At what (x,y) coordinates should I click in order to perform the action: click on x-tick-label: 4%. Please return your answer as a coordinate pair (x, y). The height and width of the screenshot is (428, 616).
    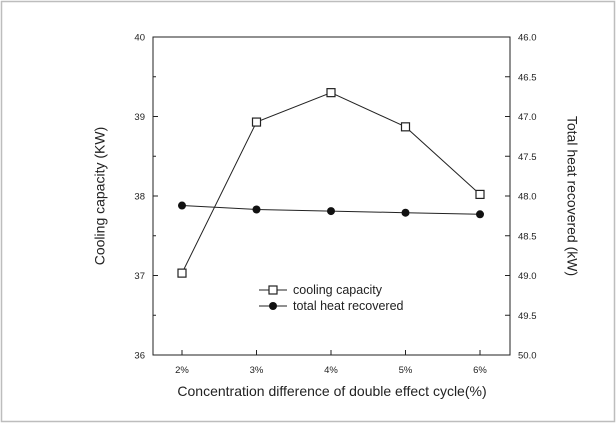
    Looking at the image, I should click on (331, 370).